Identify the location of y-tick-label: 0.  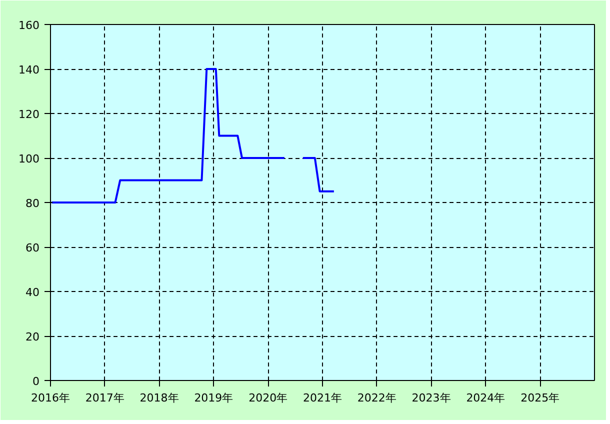
(36, 381).